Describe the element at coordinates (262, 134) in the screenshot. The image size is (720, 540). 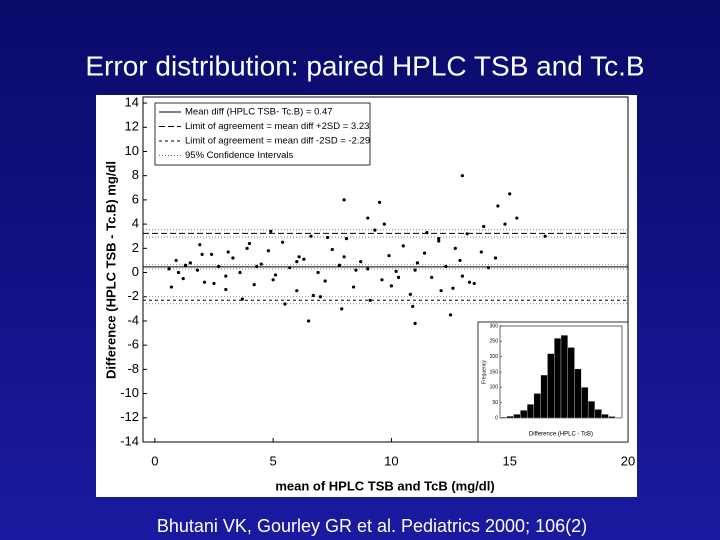
I see `legend-box` at that location.